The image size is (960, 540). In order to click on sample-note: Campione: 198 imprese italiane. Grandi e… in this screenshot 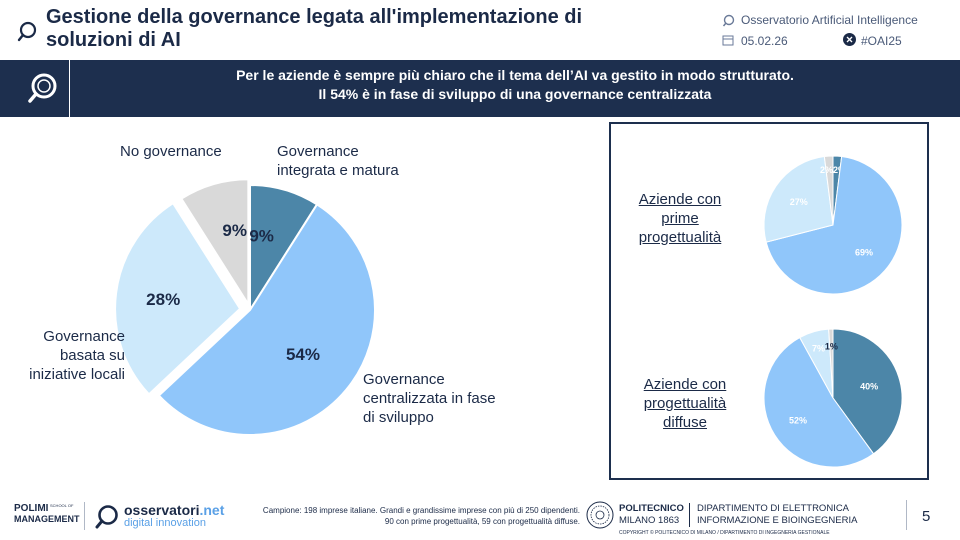, I will do `click(405, 516)`.